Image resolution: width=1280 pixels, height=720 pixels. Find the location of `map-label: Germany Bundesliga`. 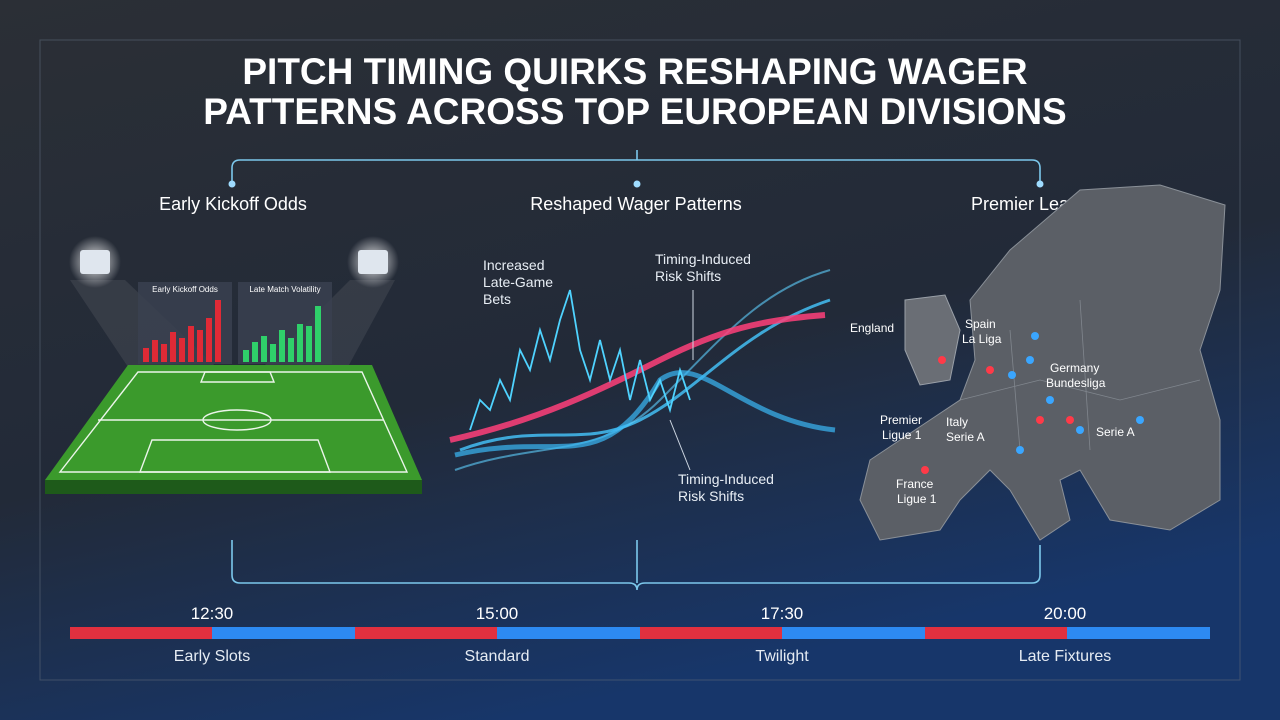

map-label: Germany Bundesliga is located at coordinates (1076, 375).